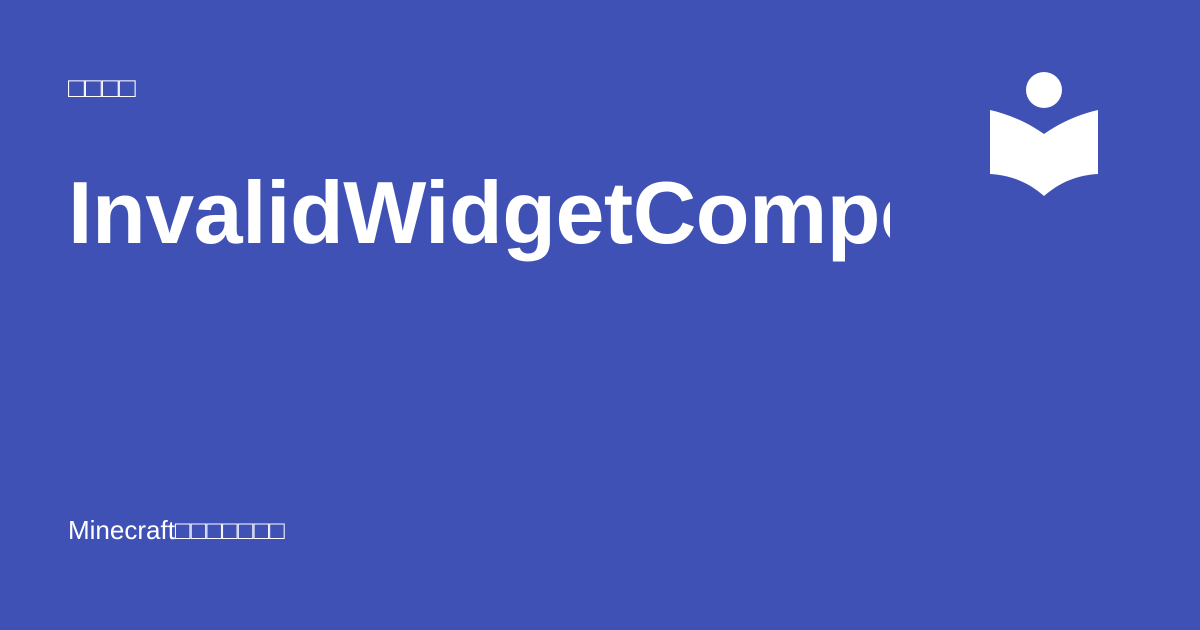 The image size is (1200, 630). I want to click on reader-book-icon, so click(1044, 134).